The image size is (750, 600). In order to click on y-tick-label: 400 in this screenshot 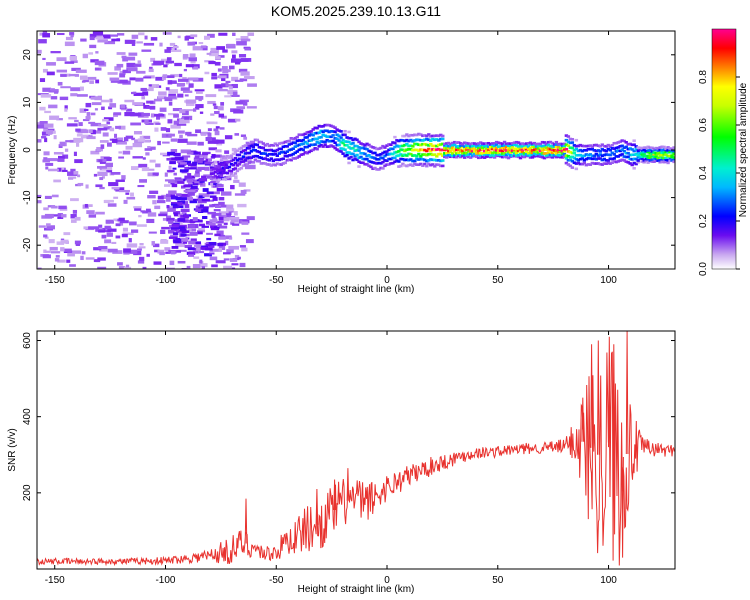, I will do `click(27, 416)`.